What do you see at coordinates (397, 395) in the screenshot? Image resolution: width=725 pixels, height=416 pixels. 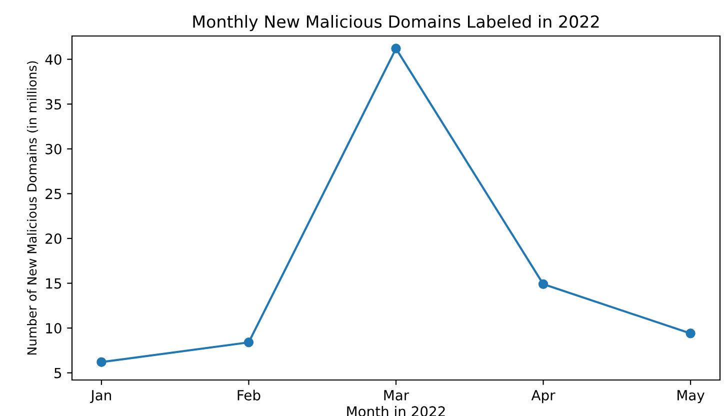 I see `x-tick-label: Mar` at bounding box center [397, 395].